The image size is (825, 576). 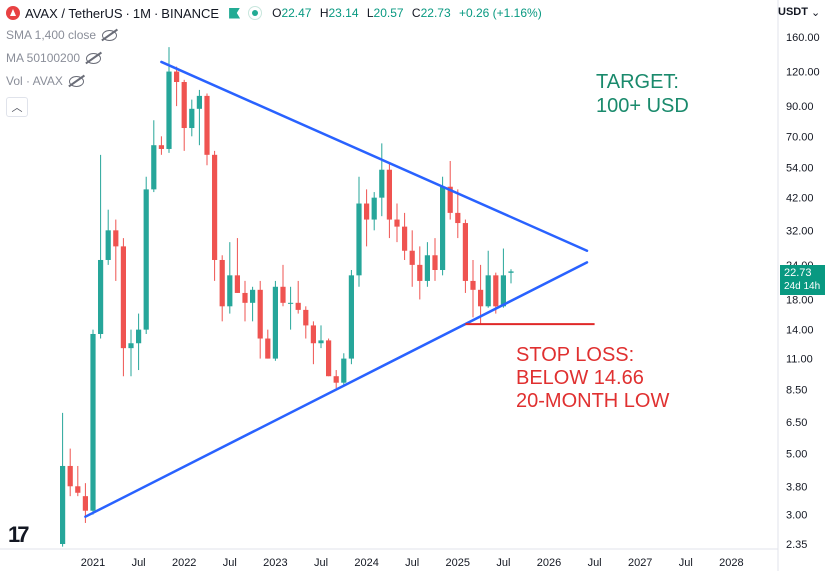 What do you see at coordinates (416, 13) in the screenshot?
I see `close-label: C` at bounding box center [416, 13].